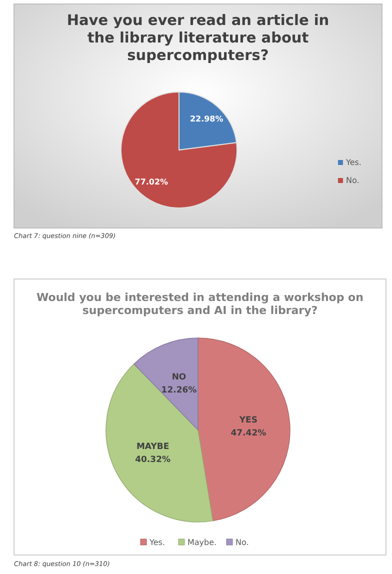 This screenshot has height=574, width=392. What do you see at coordinates (151, 181) in the screenshot?
I see `data-label: 77.02%` at bounding box center [151, 181].